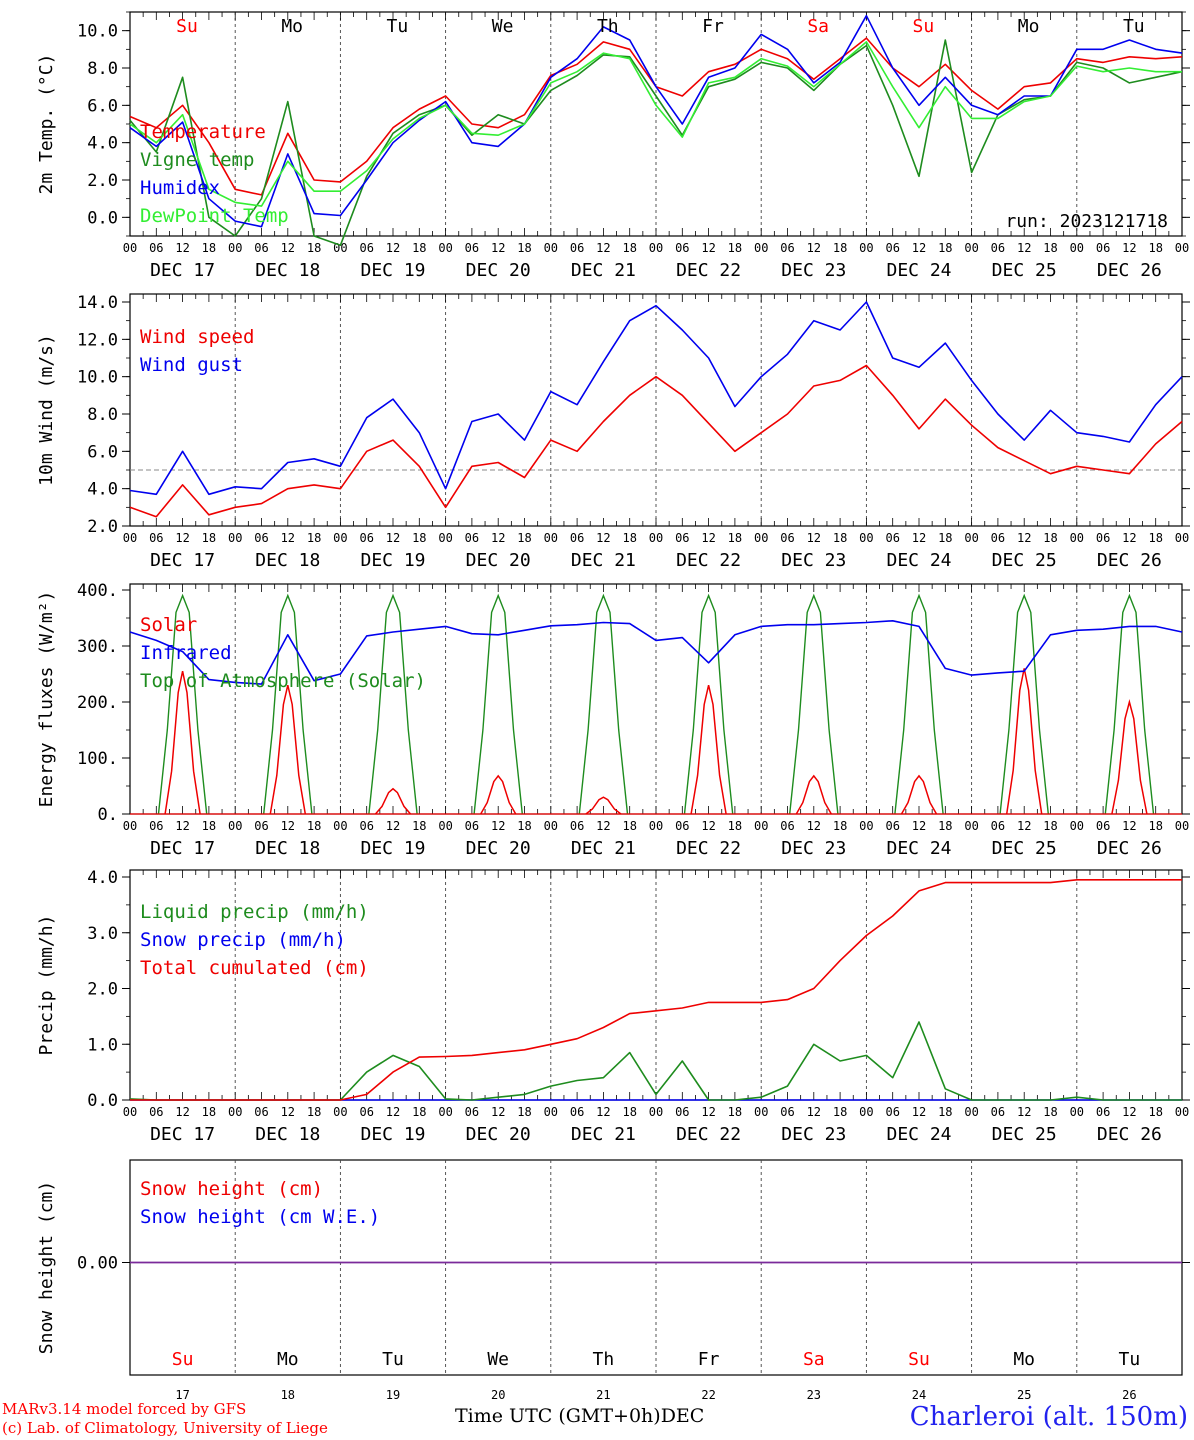  I want to click on y-axis-label: Energy fluxes (W/m²), so click(46, 699).